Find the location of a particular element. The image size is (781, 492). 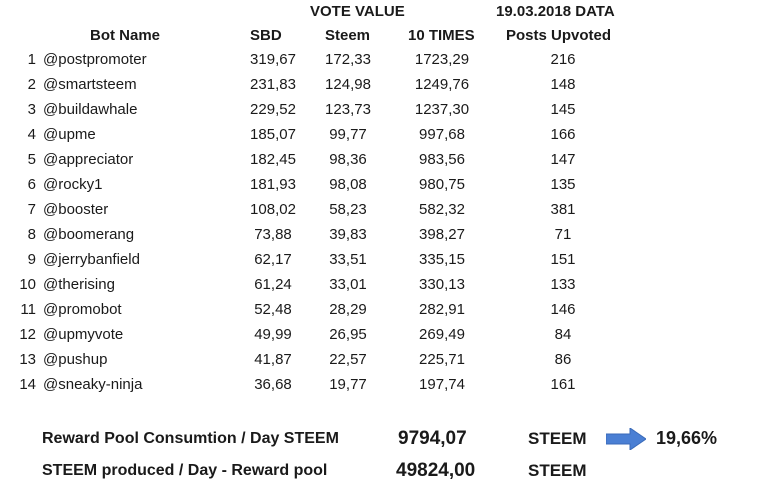

steem-value: 172,33 is located at coordinates (348, 59).